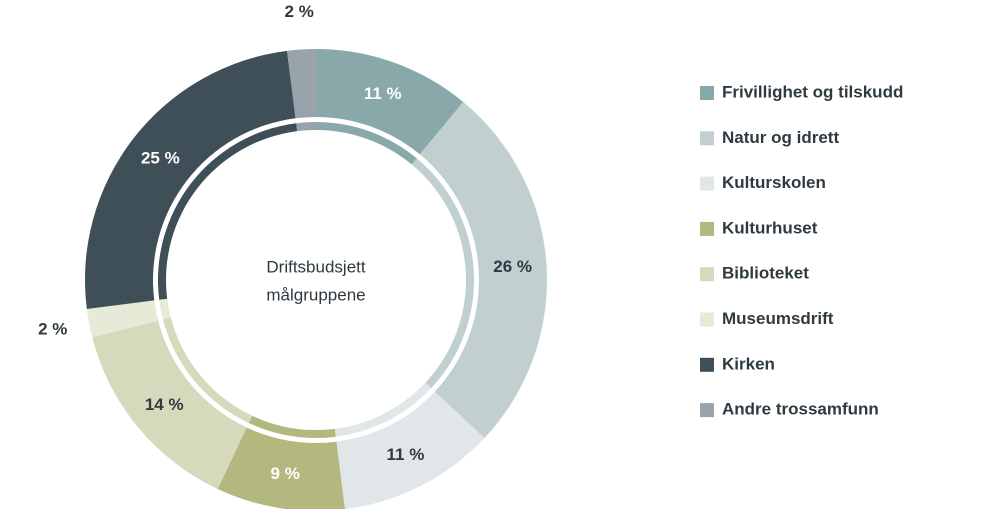 This screenshot has width=990, height=509. I want to click on legend-label: Frivillighet og tilskudd, so click(812, 91).